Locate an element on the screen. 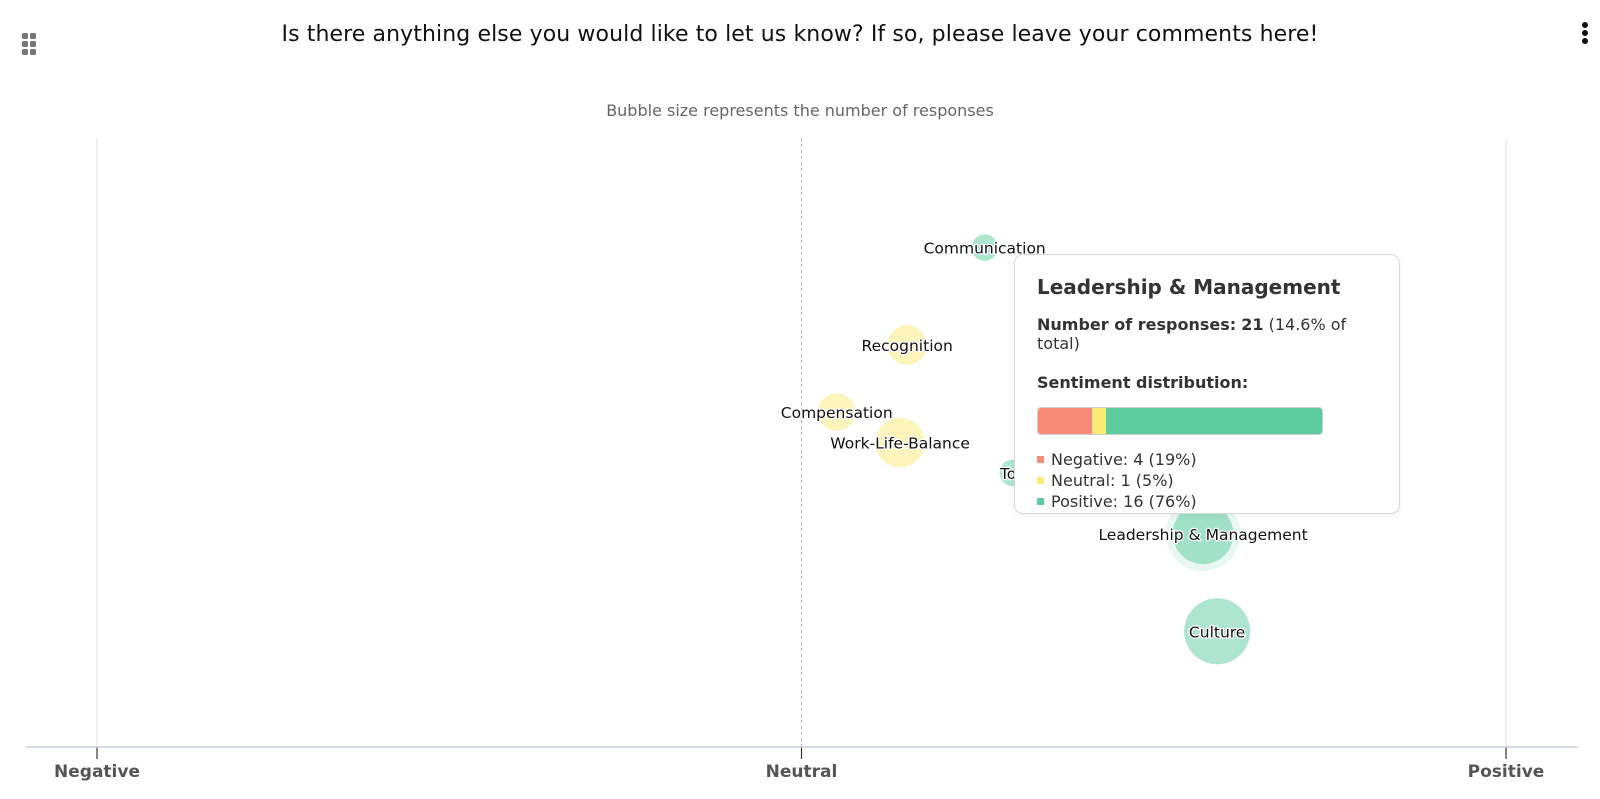 Image resolution: width=1600 pixels, height=799 pixels. tooltip-responses-label: Number of responses: is located at coordinates (1137, 324).